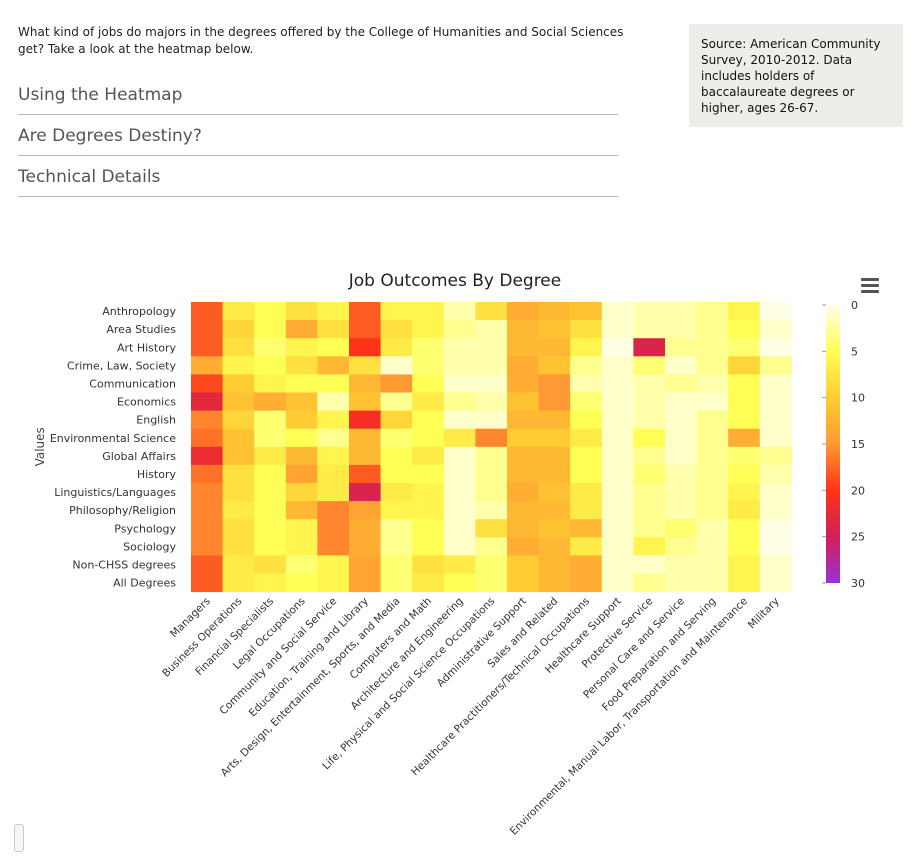  I want to click on column-label: Community and Social Service, so click(278, 656).